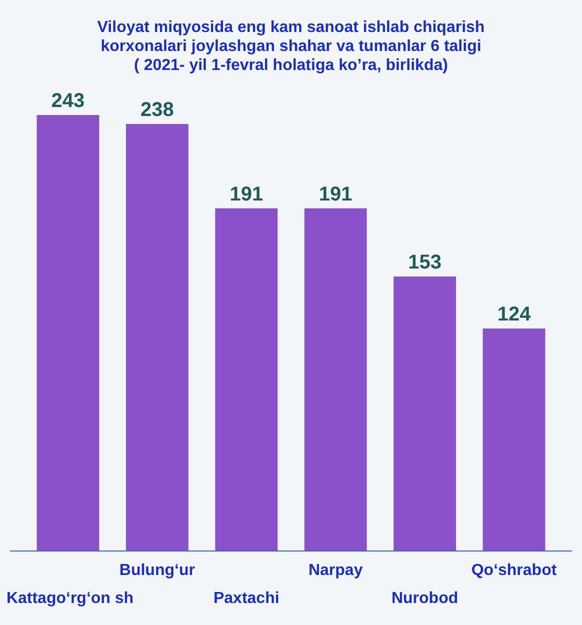  Describe the element at coordinates (335, 570) in the screenshot. I see `x-tick-label: Narpay` at that location.